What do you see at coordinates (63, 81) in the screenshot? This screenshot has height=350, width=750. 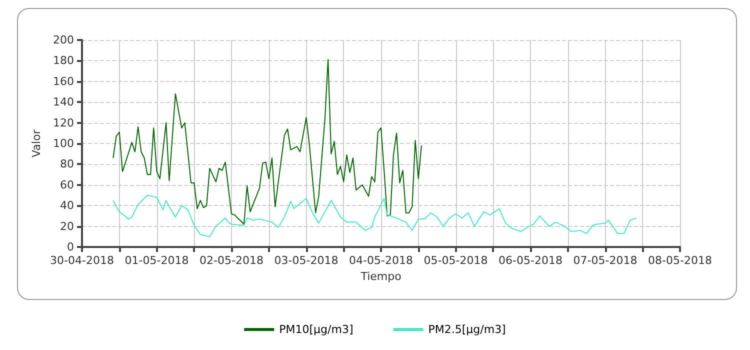 I see `y-tick-label: 160` at bounding box center [63, 81].